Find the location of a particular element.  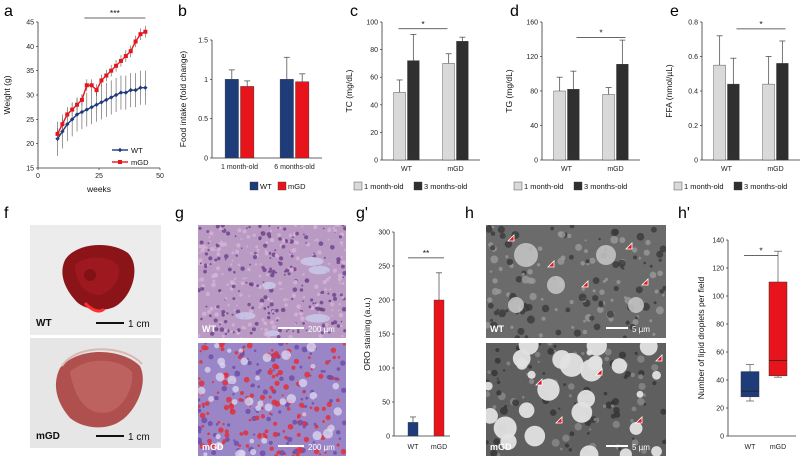

legend-swatch is located at coordinates (518, 186).